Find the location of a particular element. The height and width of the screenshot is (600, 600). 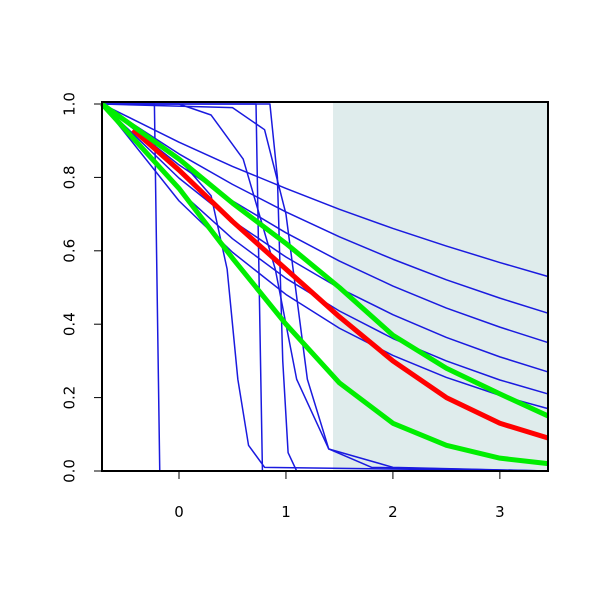

y-tick-label: 0.0 is located at coordinates (70, 471).